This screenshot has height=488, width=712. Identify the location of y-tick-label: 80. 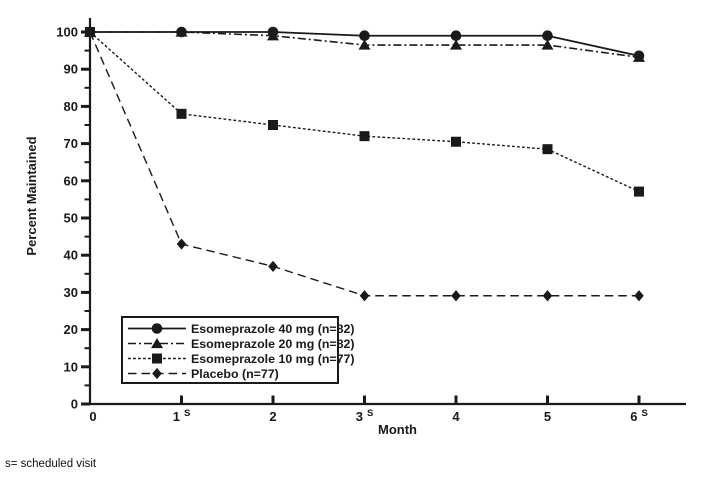
(71, 106).